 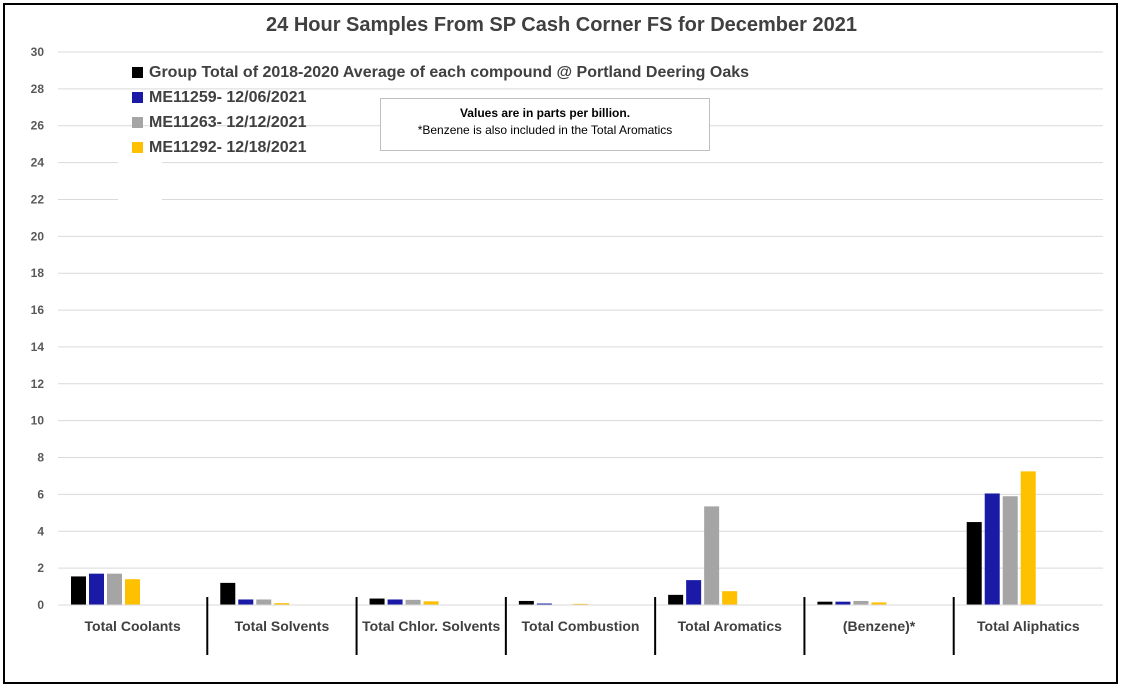 What do you see at coordinates (282, 626) in the screenshot?
I see `x-tick-label: Total Solvents` at bounding box center [282, 626].